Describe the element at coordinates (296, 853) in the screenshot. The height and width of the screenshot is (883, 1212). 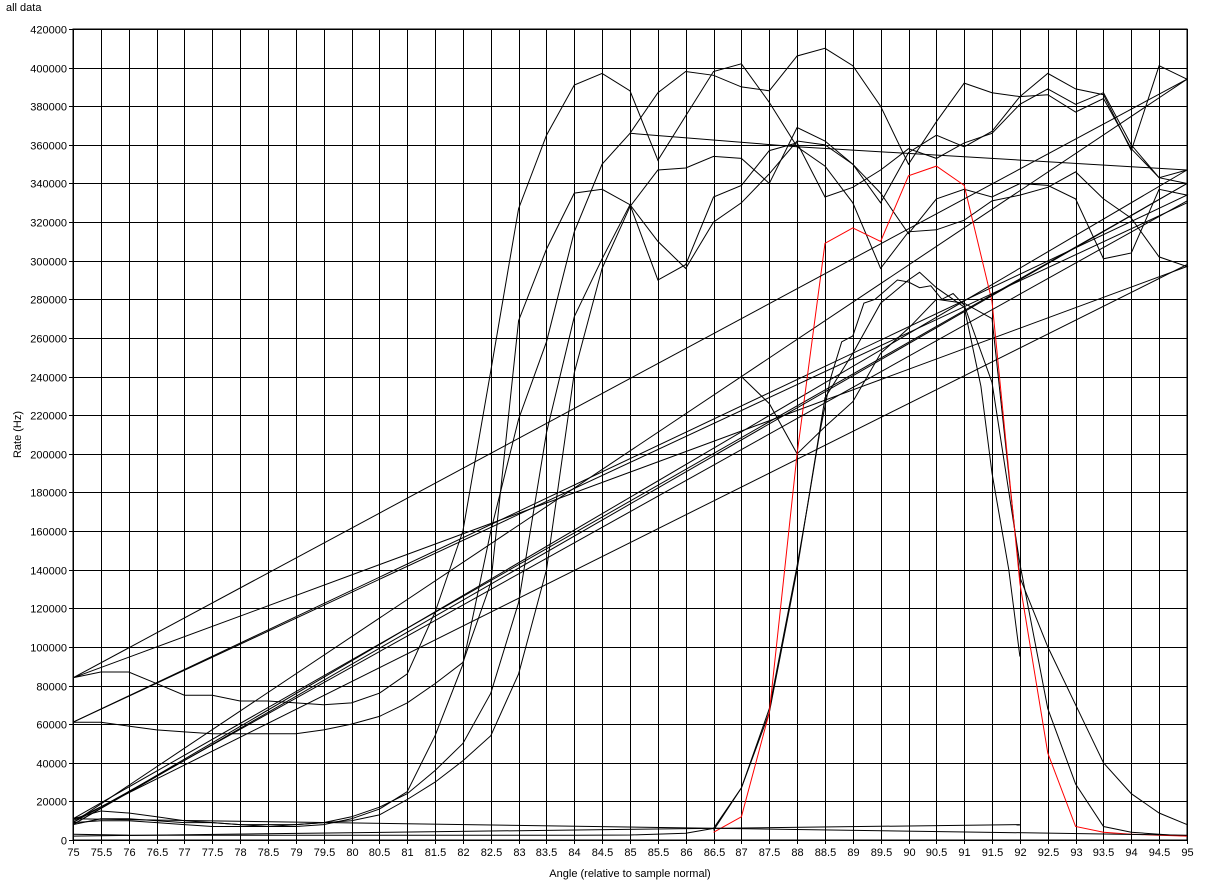
I see `x-tick-label: 79` at that location.